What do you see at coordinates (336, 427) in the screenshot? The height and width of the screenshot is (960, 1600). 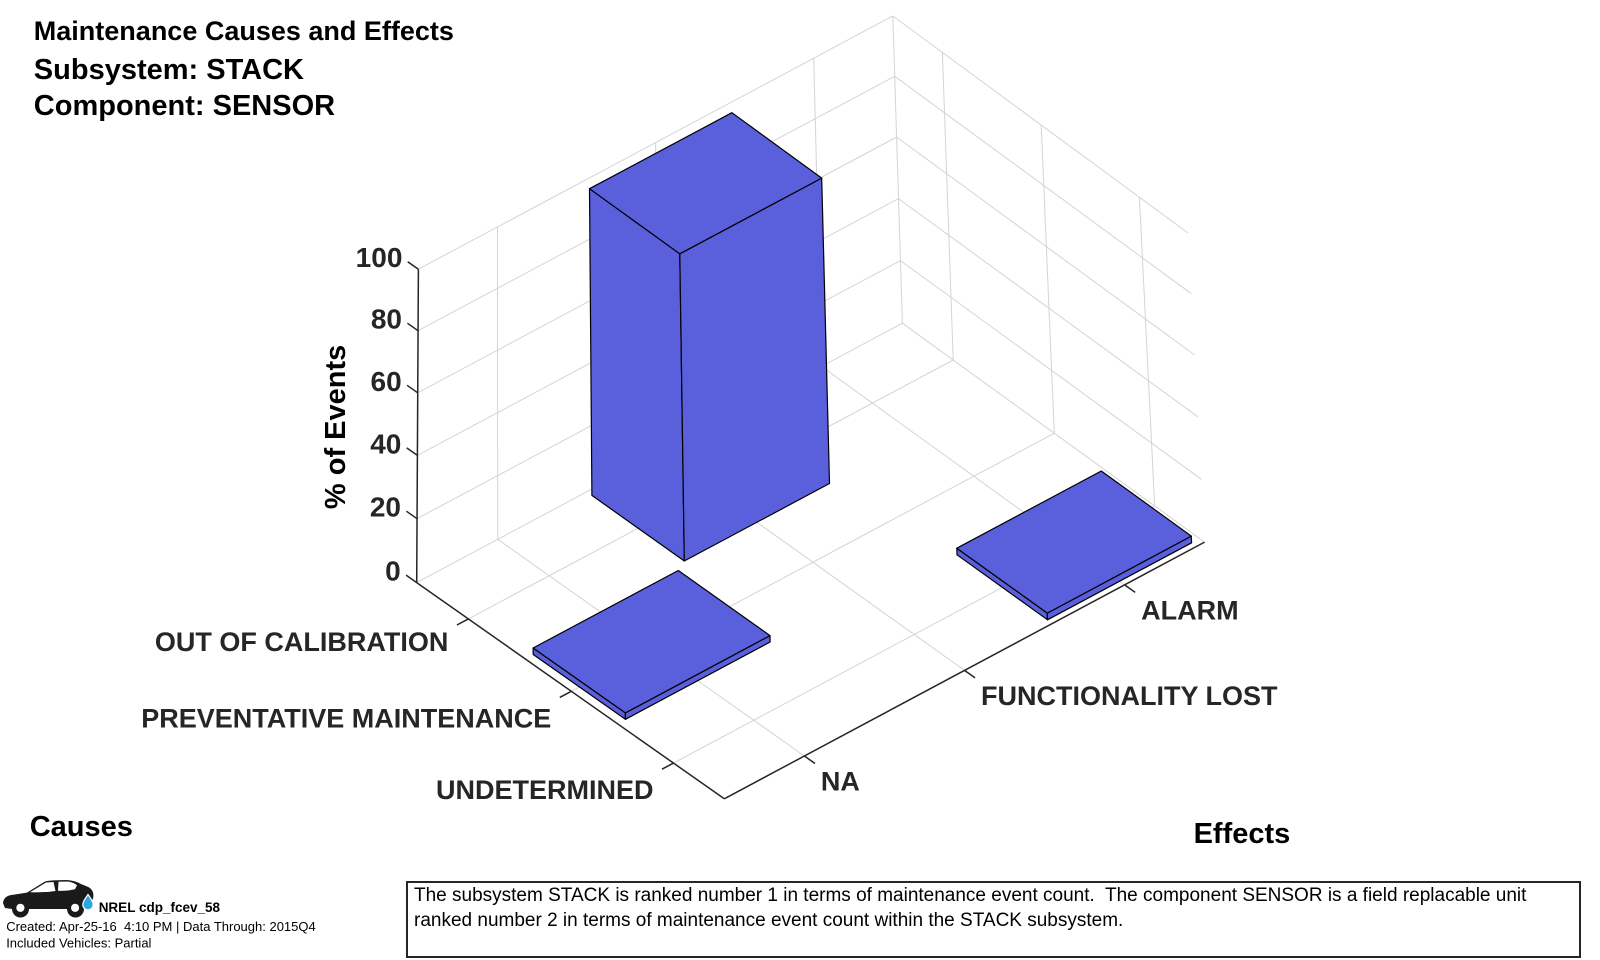 I see `svg-text: % of Events` at bounding box center [336, 427].